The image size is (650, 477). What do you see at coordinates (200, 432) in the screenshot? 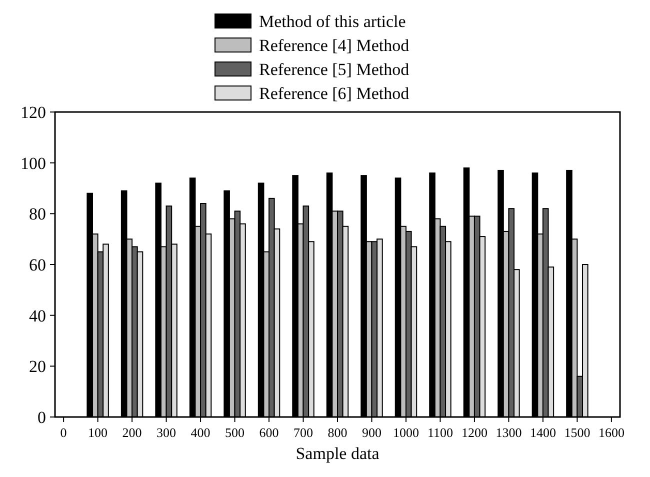
I see `x-tick-label: 400` at bounding box center [200, 432].